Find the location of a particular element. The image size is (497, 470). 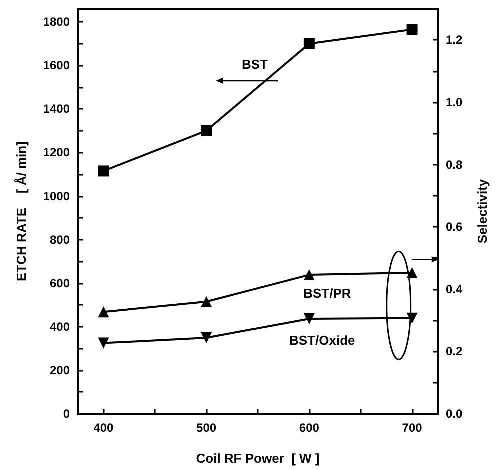

y-tick-label: 400 is located at coordinates (60, 327).